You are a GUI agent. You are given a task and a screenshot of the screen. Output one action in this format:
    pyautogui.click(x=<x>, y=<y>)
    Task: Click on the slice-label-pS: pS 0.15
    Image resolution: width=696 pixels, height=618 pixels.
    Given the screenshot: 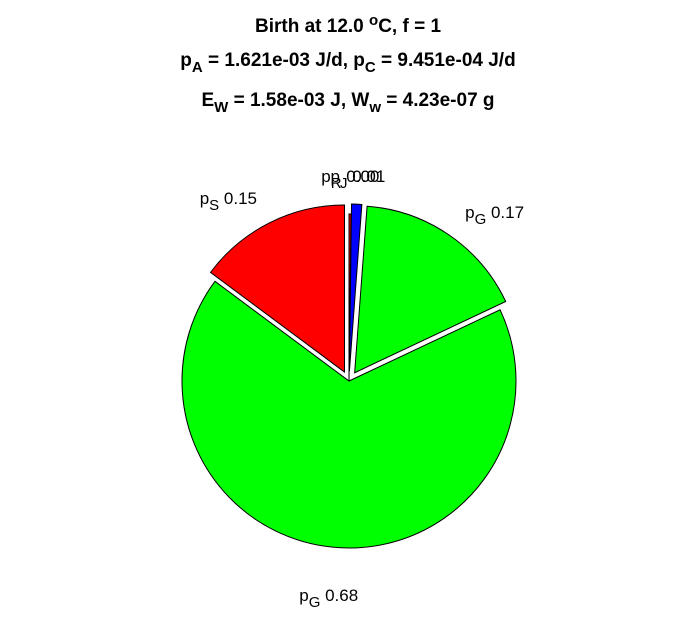 What is the action you would take?
    pyautogui.click(x=228, y=201)
    